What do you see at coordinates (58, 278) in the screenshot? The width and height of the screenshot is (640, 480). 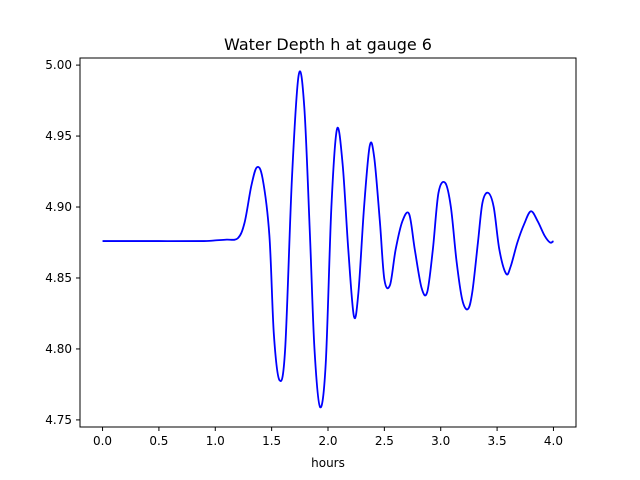 I see `y-tick-label: 4.85` at bounding box center [58, 278].